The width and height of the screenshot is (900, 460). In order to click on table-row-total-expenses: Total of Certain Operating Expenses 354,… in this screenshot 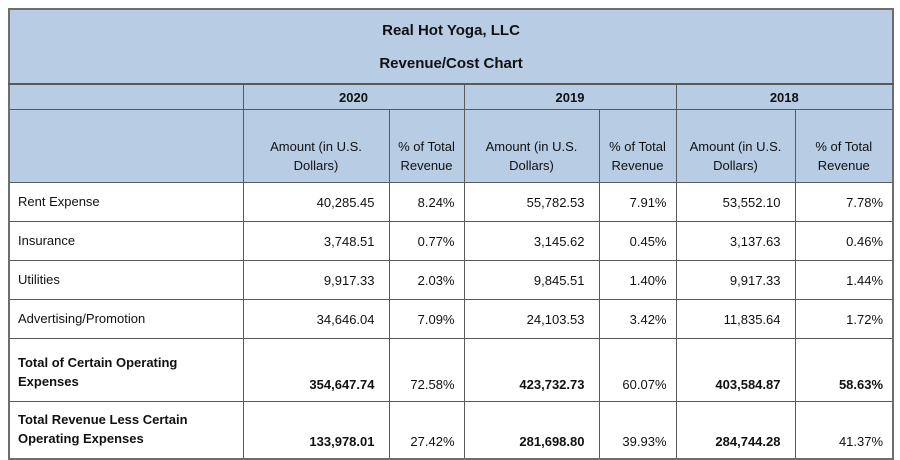, I will do `click(451, 370)`.